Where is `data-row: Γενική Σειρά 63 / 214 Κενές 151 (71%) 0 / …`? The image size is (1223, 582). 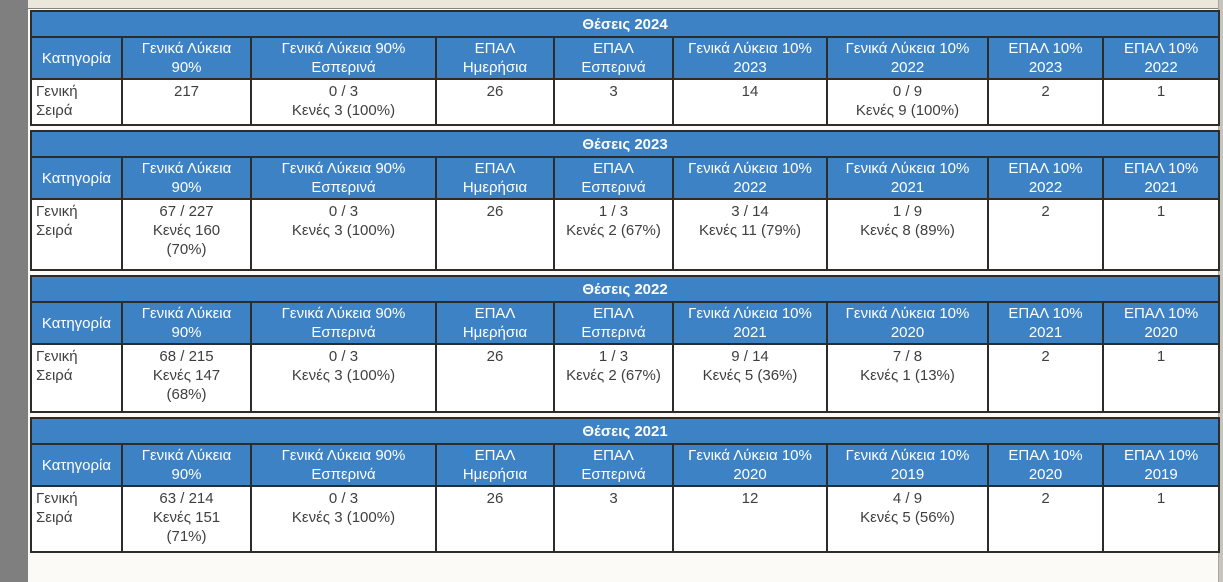
data-row: Γενική Σειρά 63 / 214 Κενές 151 (71%) 0 / … is located at coordinates (625, 519).